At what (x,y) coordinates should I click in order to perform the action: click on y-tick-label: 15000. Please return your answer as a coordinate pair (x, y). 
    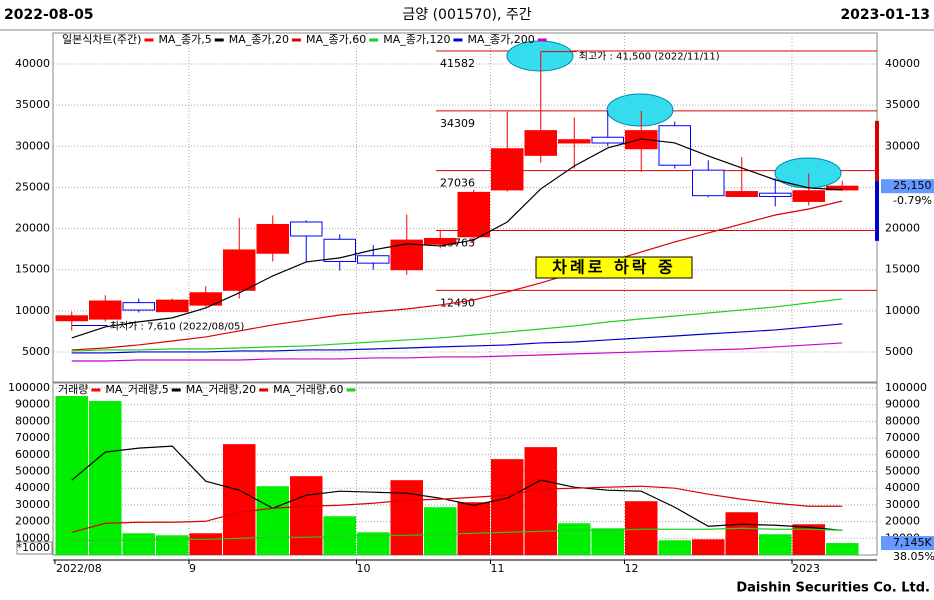
    Looking at the image, I should click on (32, 269).